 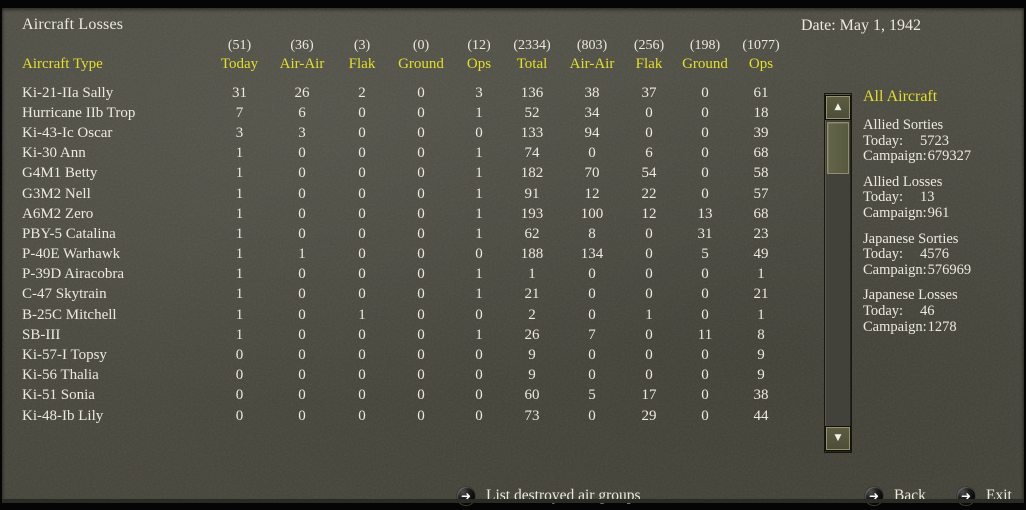 I want to click on value-cell: 21, so click(x=532, y=294).